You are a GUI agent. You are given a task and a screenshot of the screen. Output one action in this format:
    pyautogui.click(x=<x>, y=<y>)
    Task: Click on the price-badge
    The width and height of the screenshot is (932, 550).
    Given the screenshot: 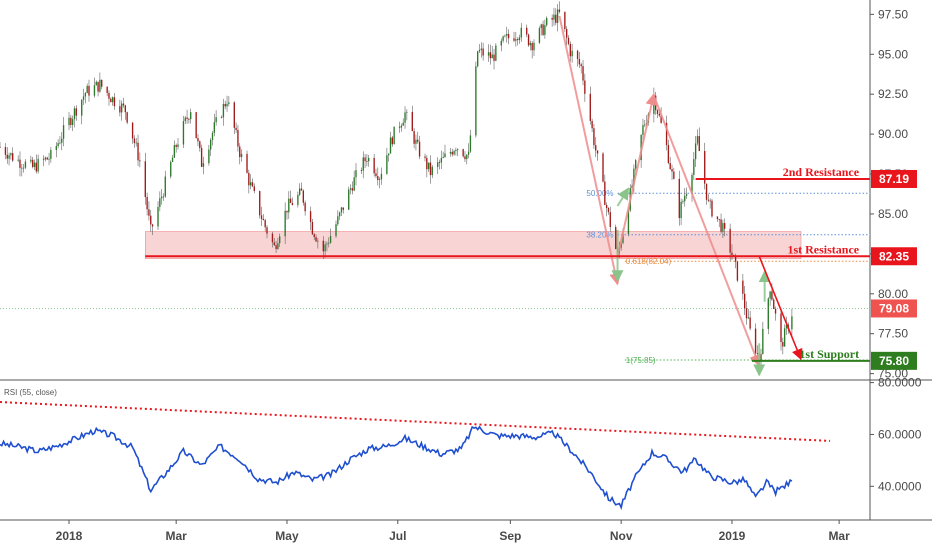 What is the action you would take?
    pyautogui.click(x=894, y=178)
    